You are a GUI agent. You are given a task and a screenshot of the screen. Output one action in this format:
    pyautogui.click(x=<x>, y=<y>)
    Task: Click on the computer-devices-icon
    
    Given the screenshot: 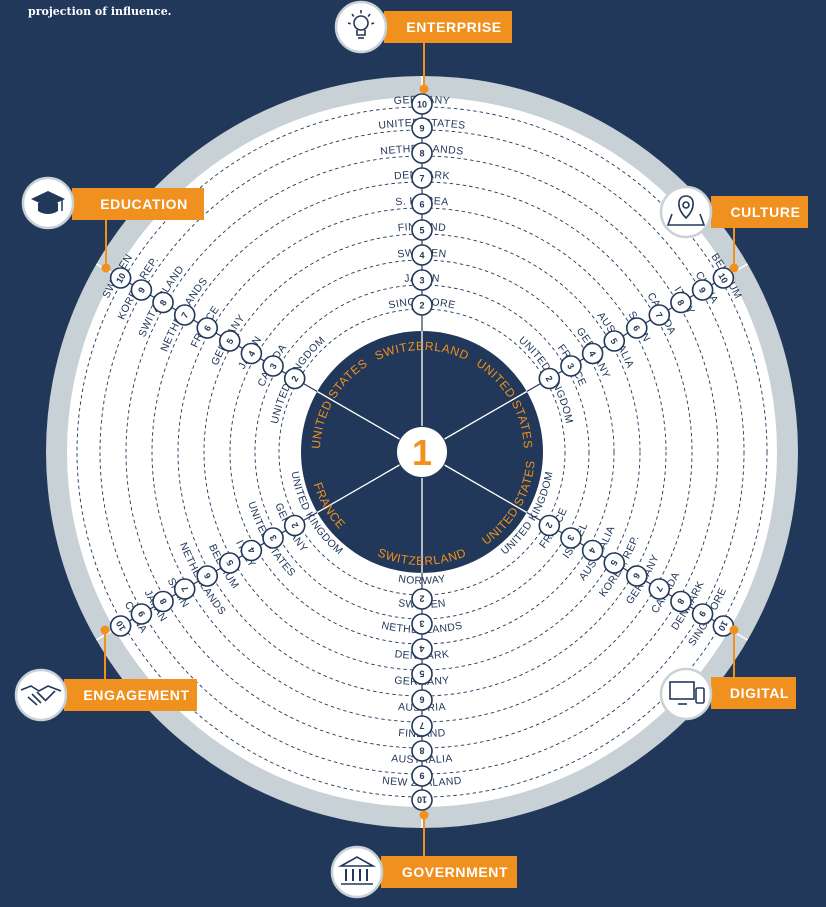 What is the action you would take?
    pyautogui.click(x=687, y=693)
    